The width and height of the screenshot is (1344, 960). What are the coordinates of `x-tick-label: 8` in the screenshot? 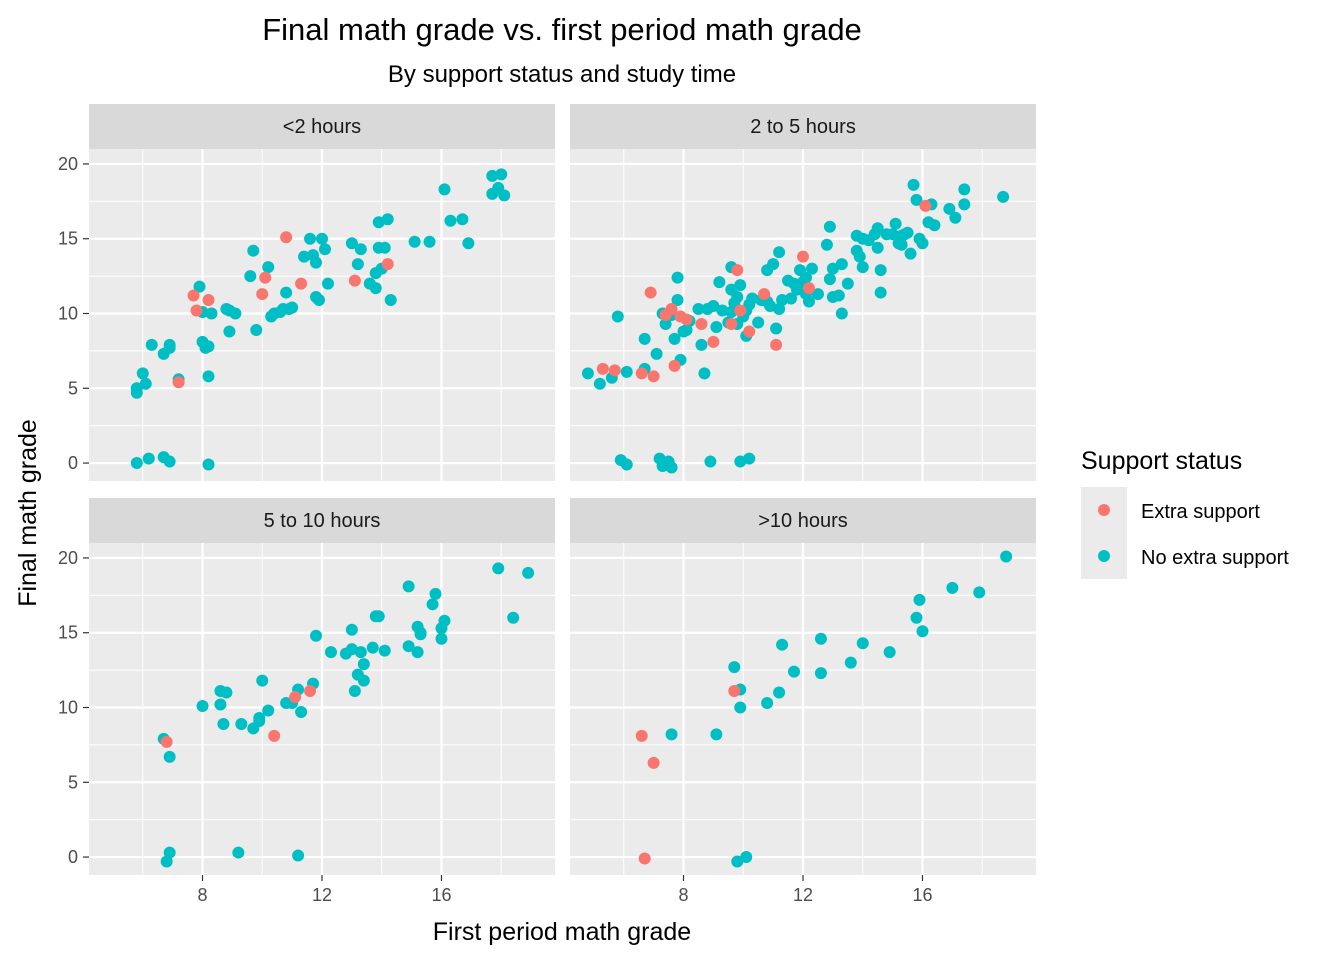 It's located at (684, 895).